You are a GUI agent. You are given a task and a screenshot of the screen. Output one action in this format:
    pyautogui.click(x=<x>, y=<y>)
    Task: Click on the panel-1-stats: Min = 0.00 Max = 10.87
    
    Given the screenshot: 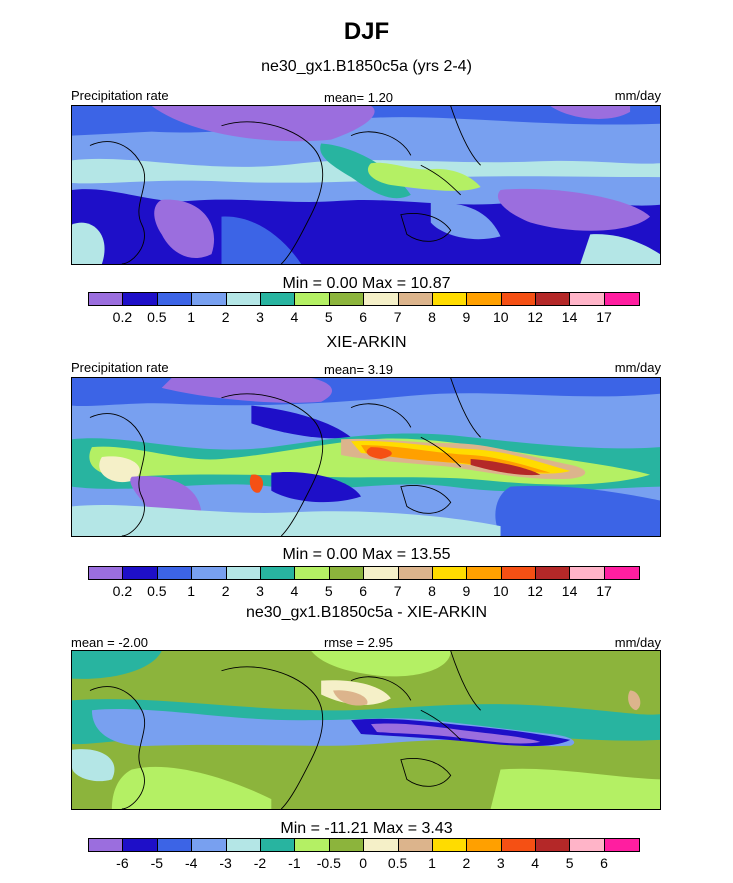 What is the action you would take?
    pyautogui.click(x=366, y=283)
    